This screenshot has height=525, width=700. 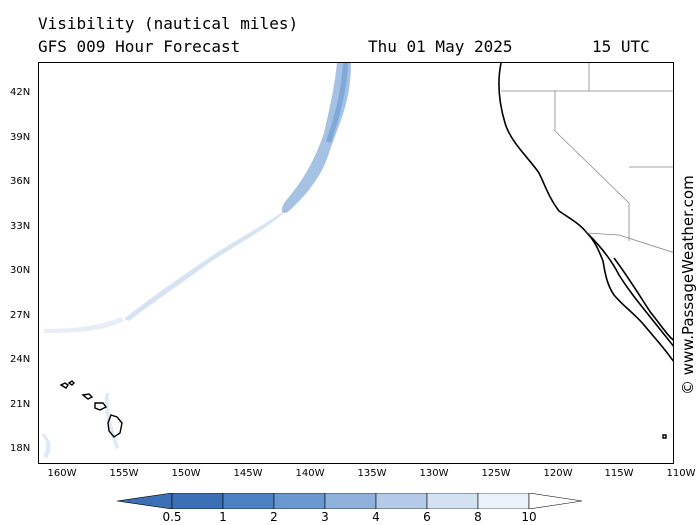 What do you see at coordinates (427, 517) in the screenshot?
I see `colorbar-label: 6` at bounding box center [427, 517].